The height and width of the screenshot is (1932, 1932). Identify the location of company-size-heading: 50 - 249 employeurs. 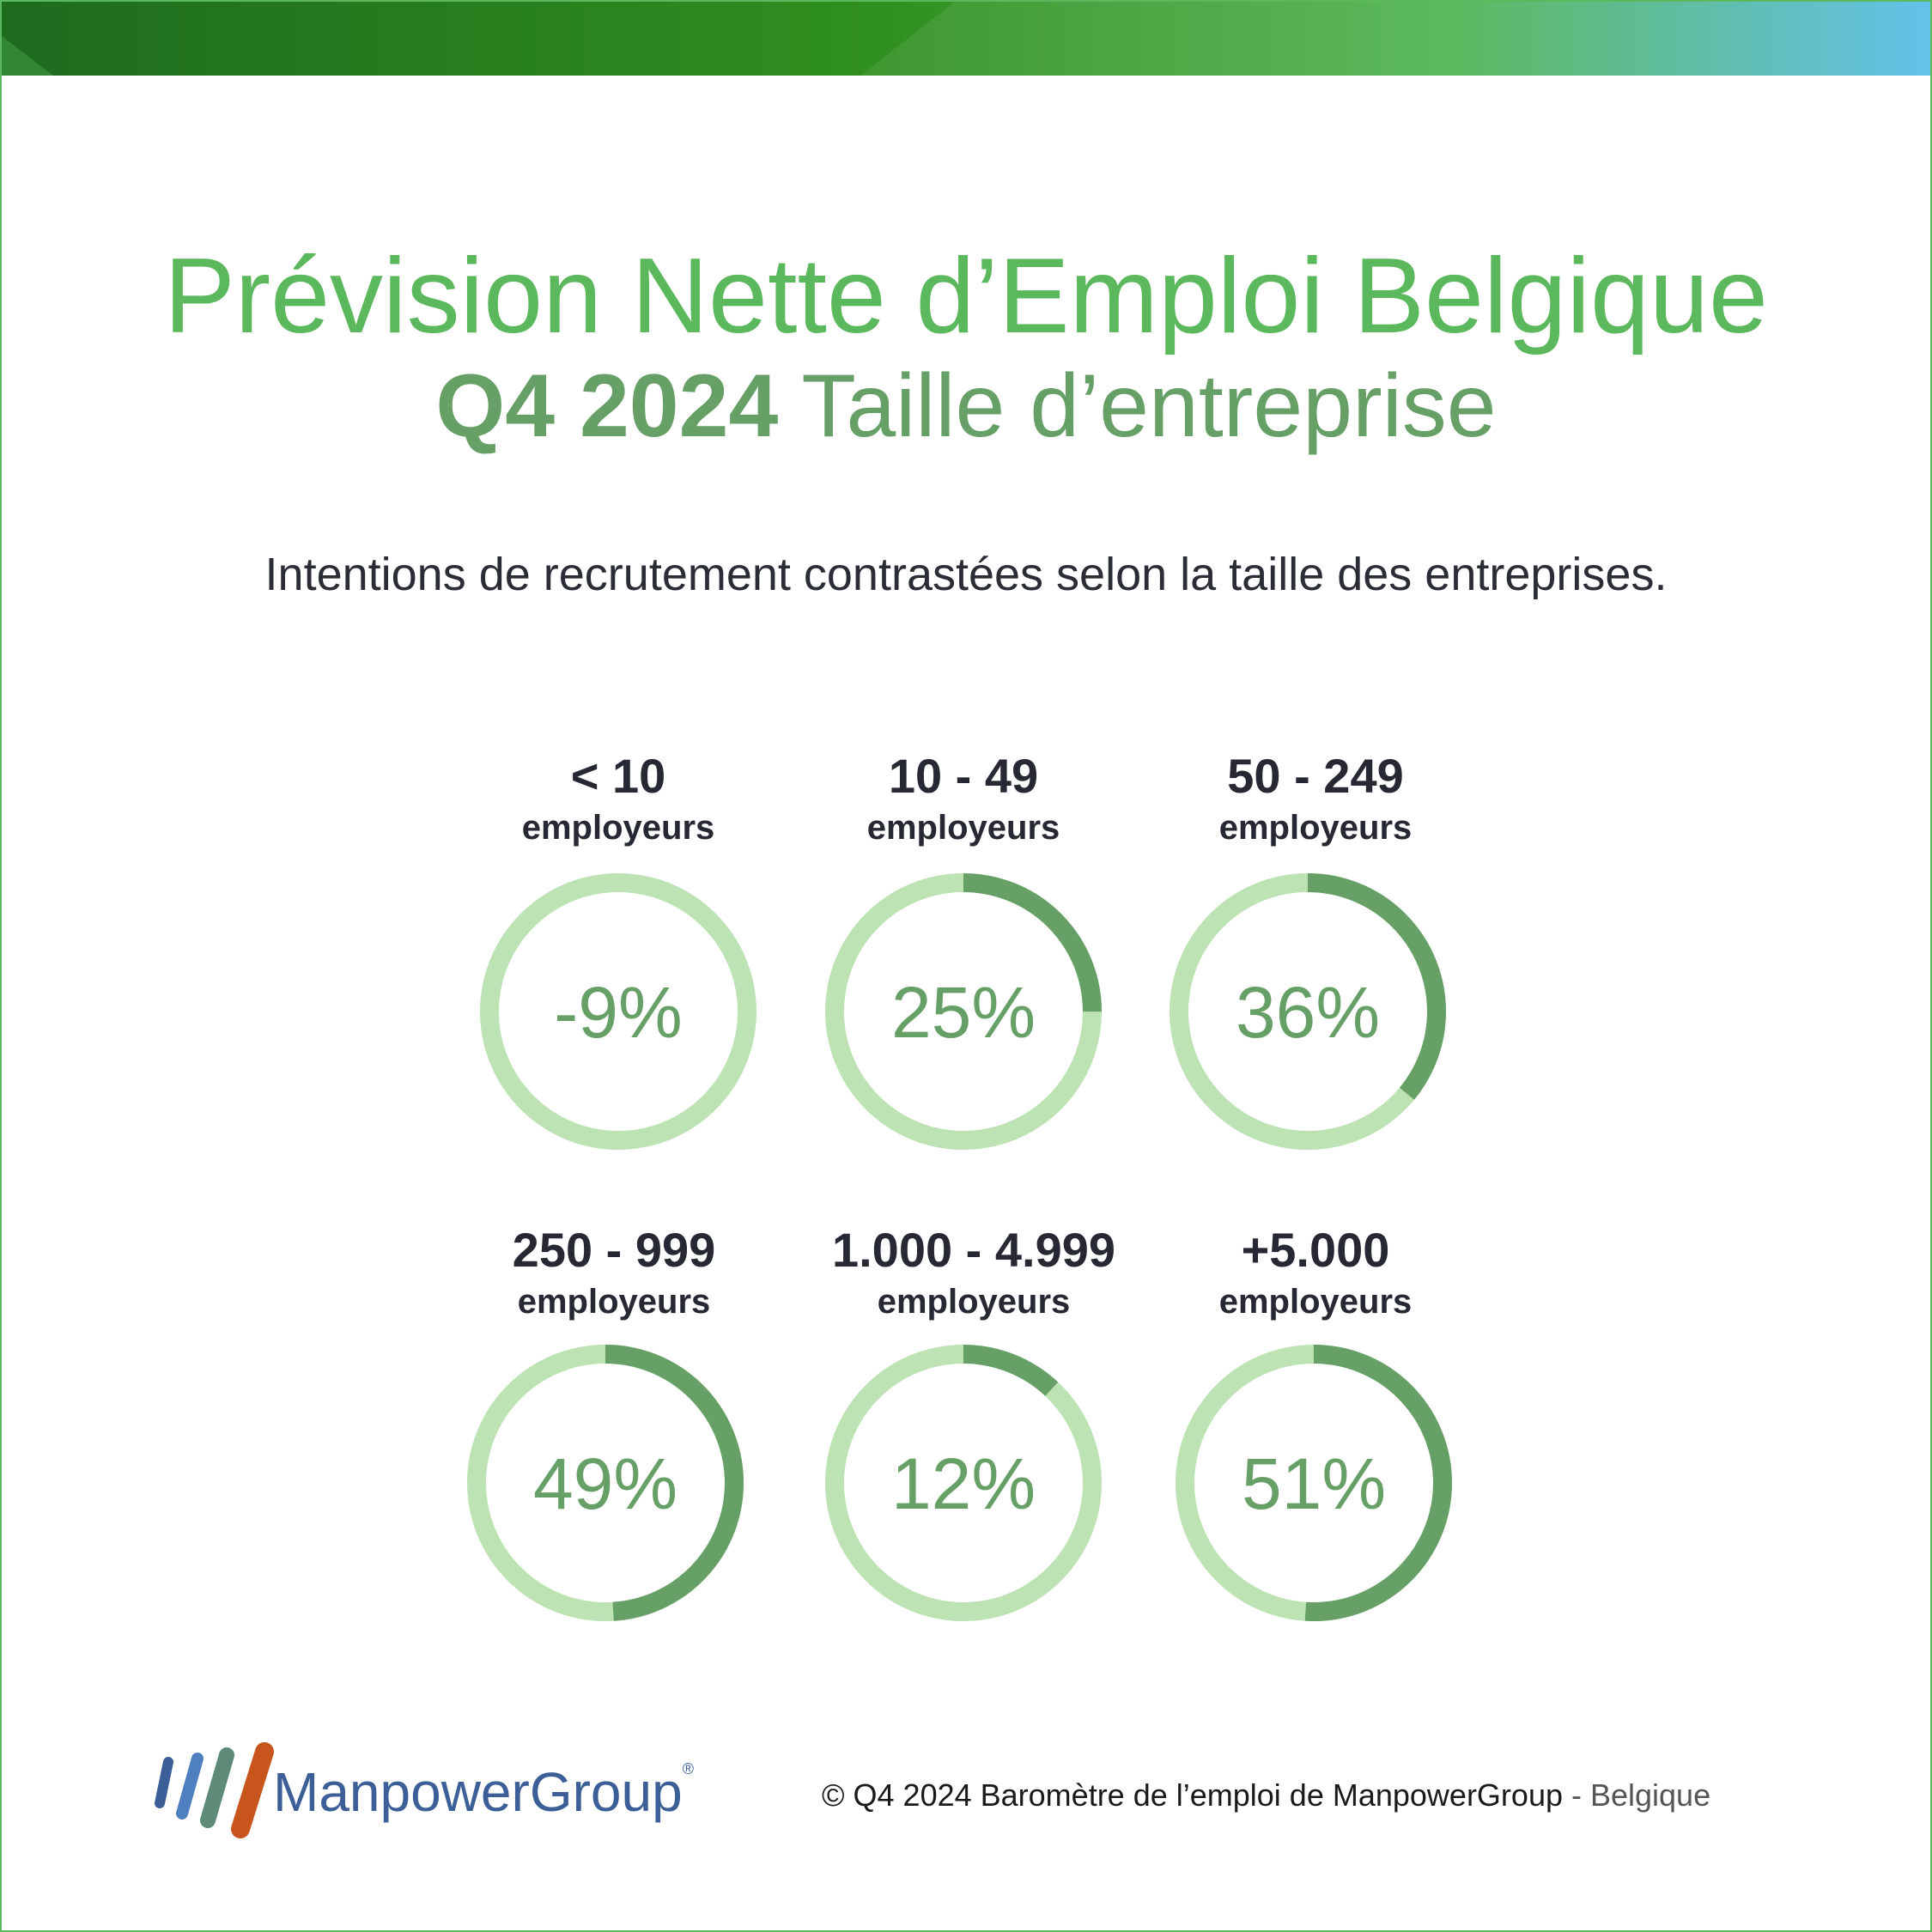
(1316, 801).